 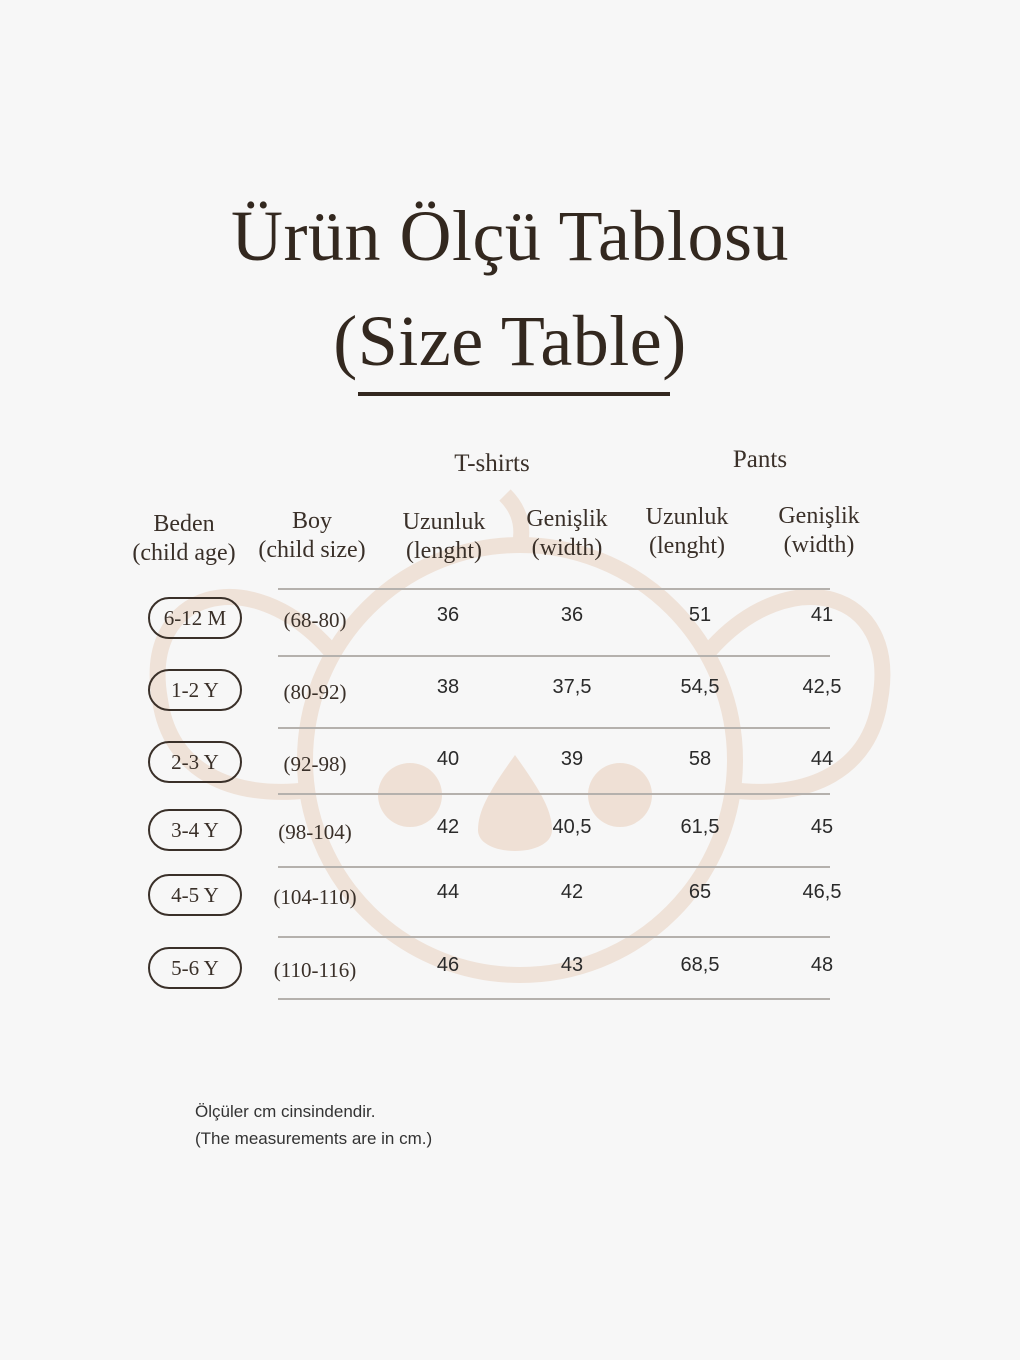 What do you see at coordinates (195, 830) in the screenshot?
I see `age-pill: 3-4 Y` at bounding box center [195, 830].